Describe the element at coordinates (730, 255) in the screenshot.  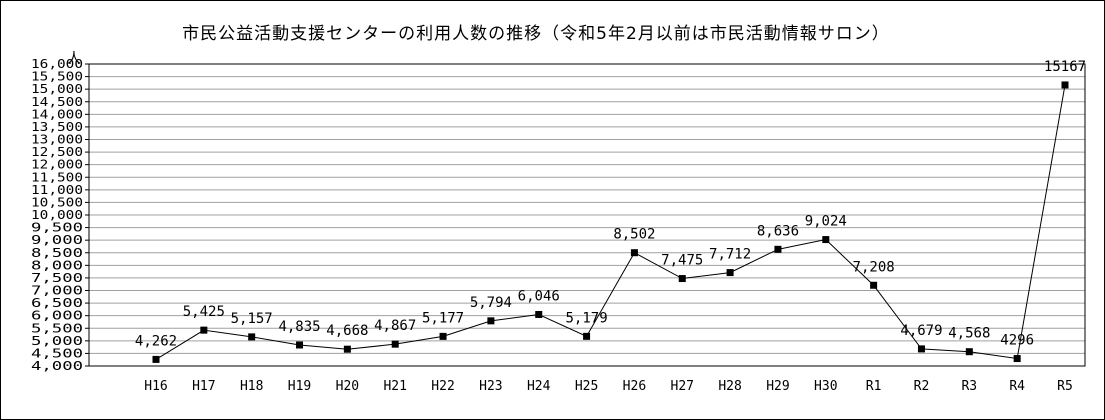
I see `data-label: 7,712` at that location.